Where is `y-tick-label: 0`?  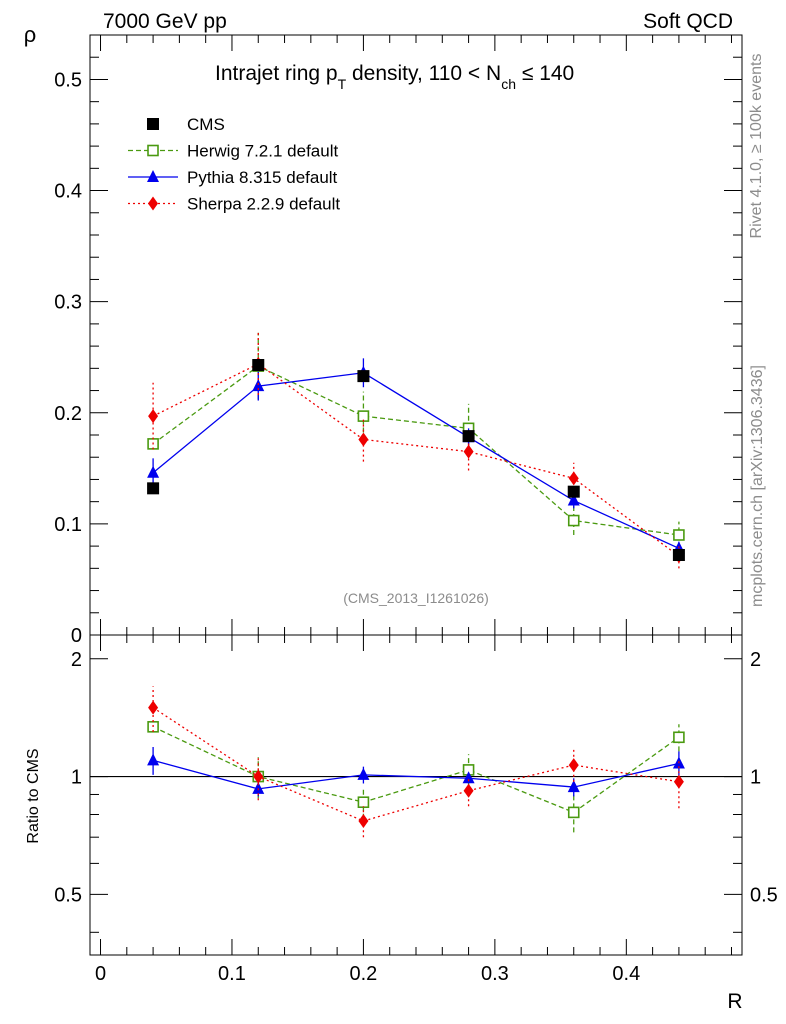
y-tick-label: 0 is located at coordinates (76, 636).